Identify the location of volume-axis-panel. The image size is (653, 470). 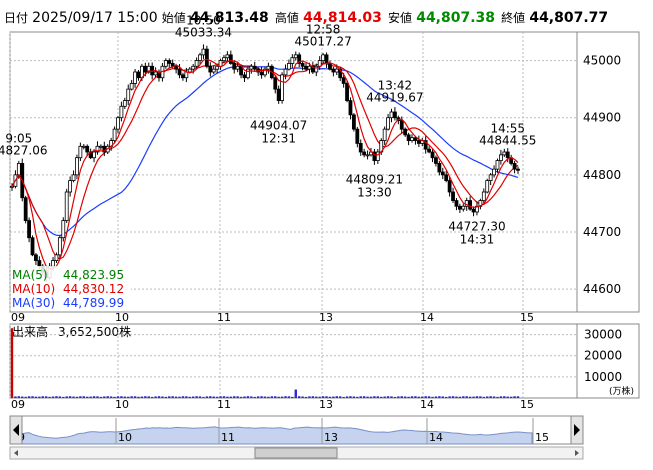
(608, 361).